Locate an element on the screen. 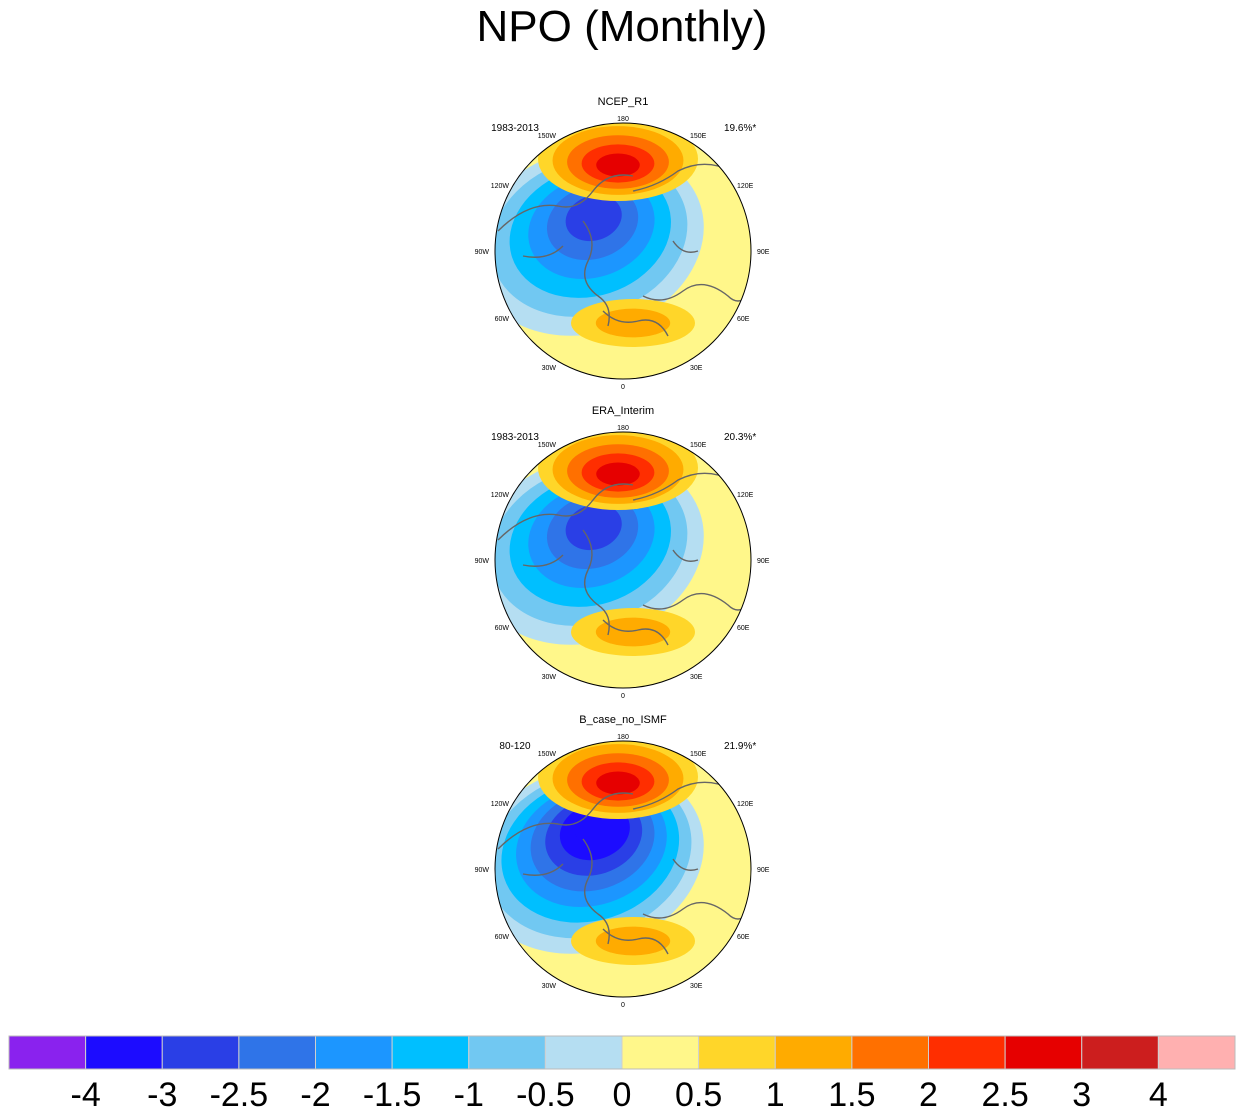 Image resolution: width=1244 pixels, height=1116 pixels. colorbar-label-7: 0 is located at coordinates (622, 1095).